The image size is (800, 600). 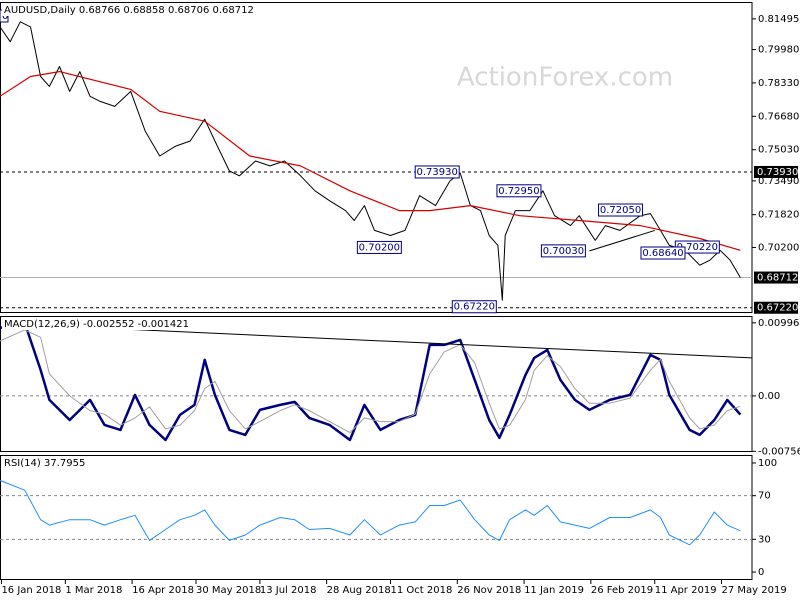 I want to click on y-tick-label: -0.00756, so click(x=779, y=451).